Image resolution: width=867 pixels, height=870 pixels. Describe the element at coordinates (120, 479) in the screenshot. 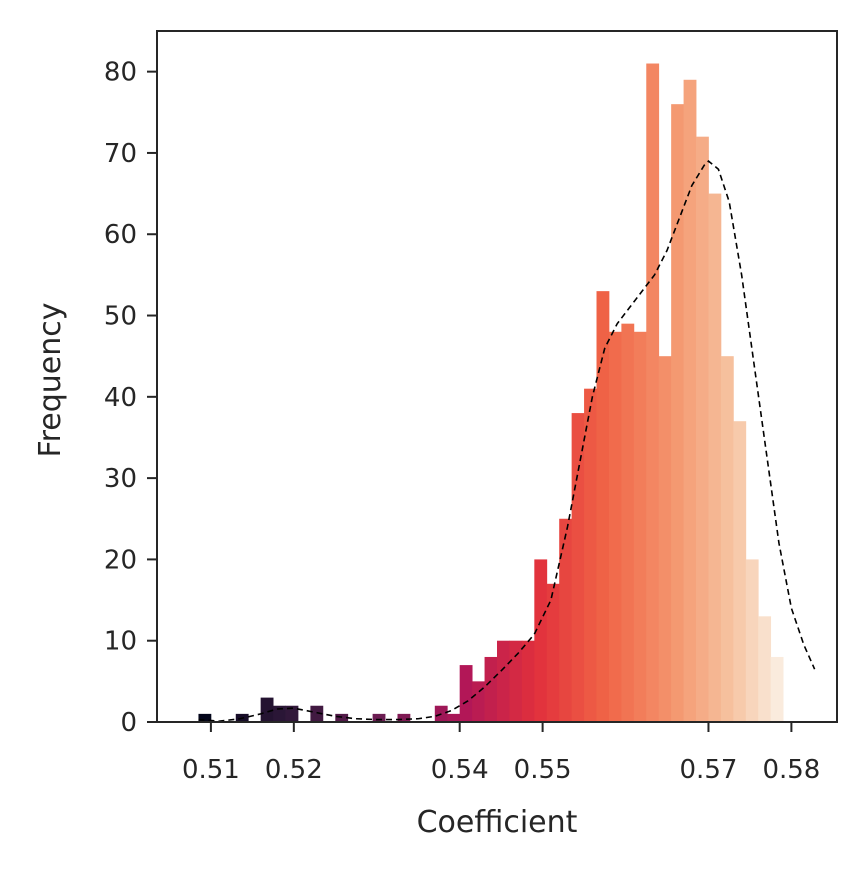

I see `y-tick-label: 30` at that location.